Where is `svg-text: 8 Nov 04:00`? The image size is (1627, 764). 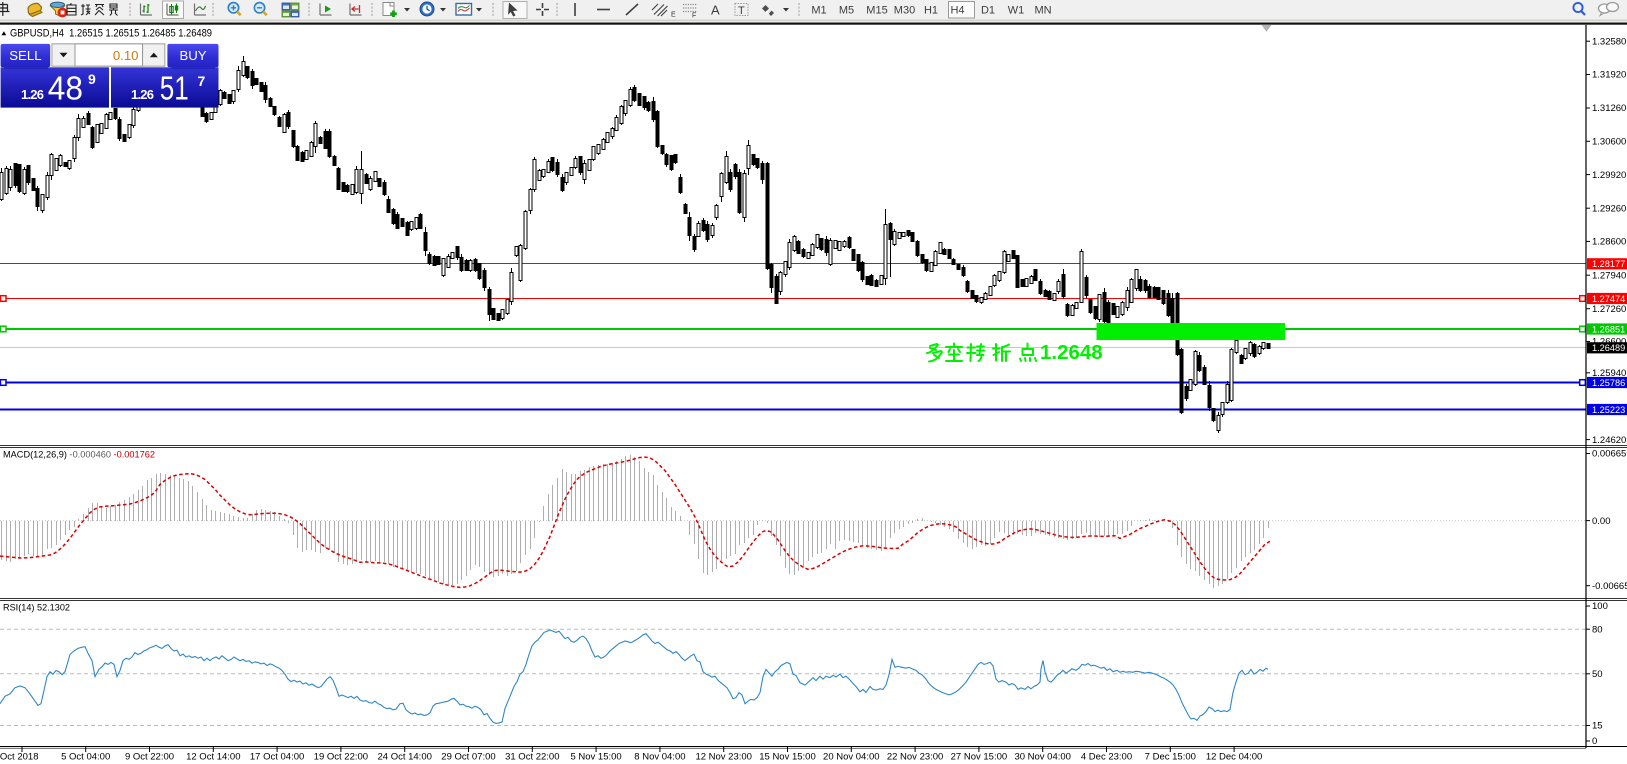 svg-text: 8 Nov 04:00 is located at coordinates (659, 757).